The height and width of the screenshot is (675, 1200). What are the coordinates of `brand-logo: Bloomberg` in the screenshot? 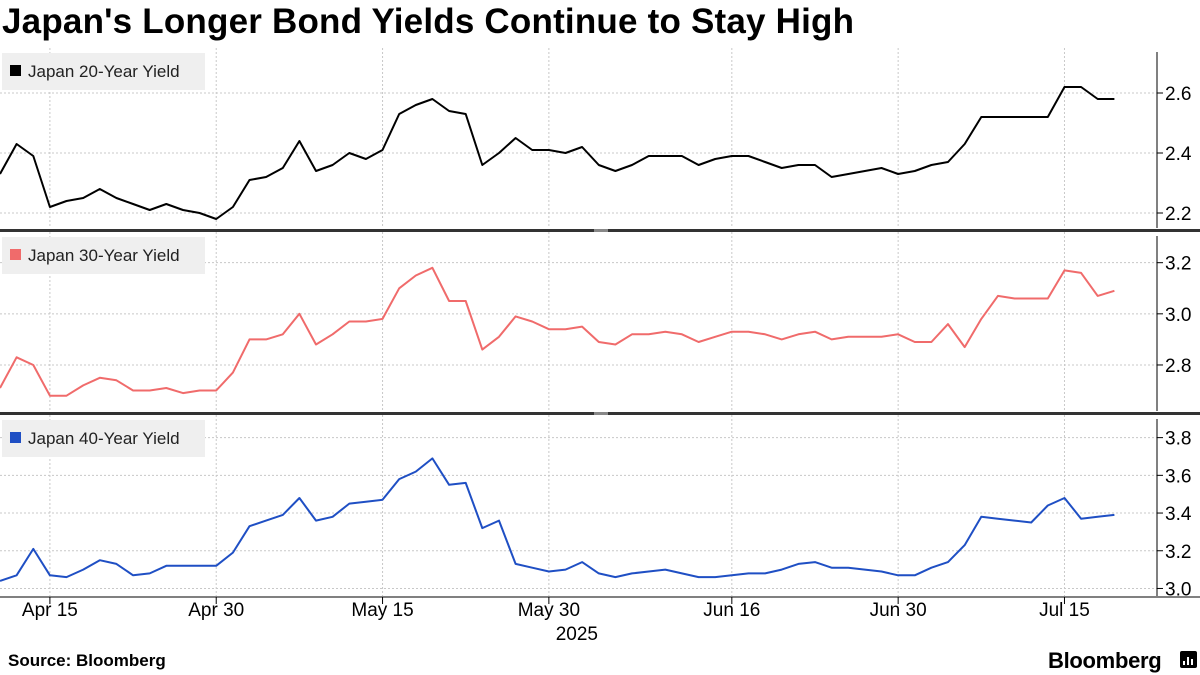 It's located at (1105, 660).